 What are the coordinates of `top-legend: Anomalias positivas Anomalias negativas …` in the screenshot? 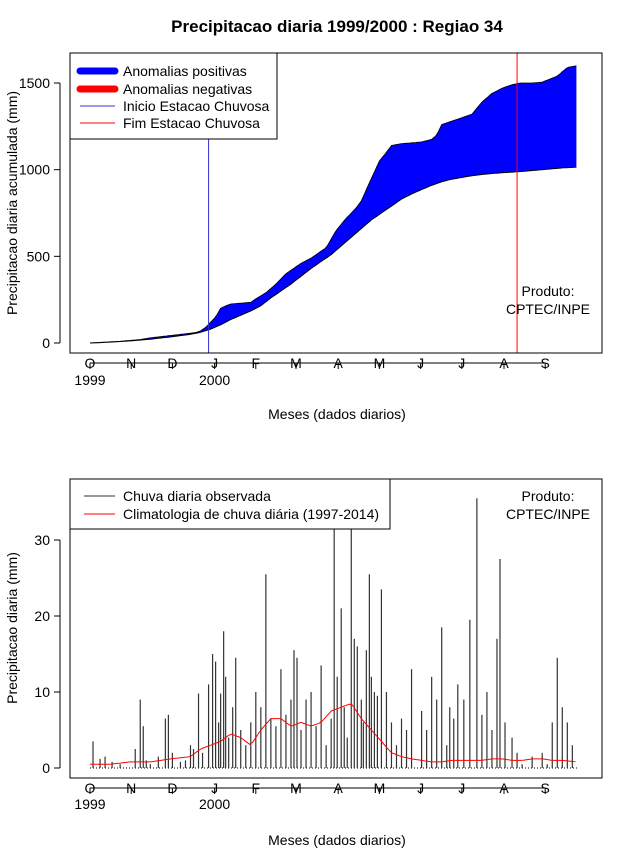 It's located at (173, 96).